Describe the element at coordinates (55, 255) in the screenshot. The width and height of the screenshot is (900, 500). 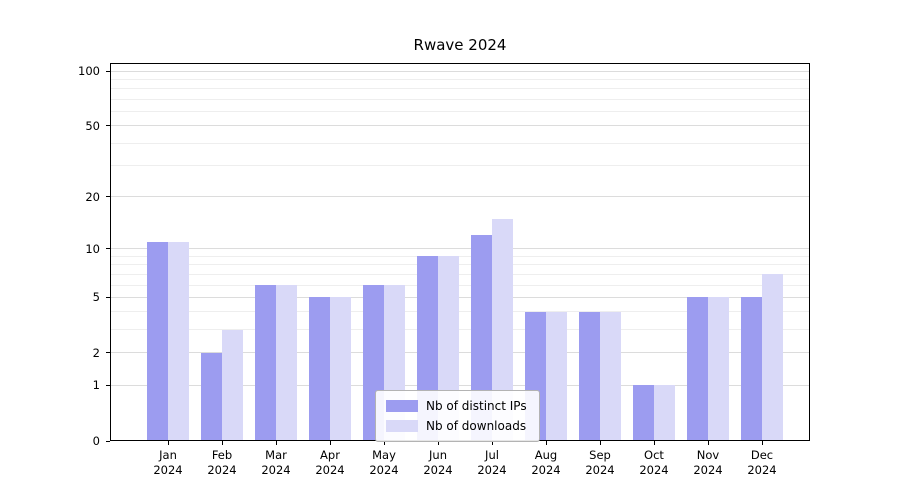
I see `y-axis: 0 1 2 5 10 20 50 100` at that location.